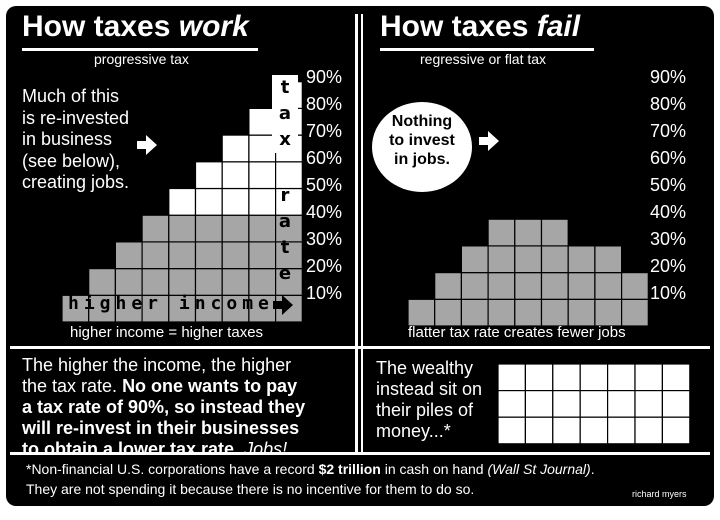  I want to click on paragraph-line: to obtain a lower tax rate. Jobs!, so click(187, 449).